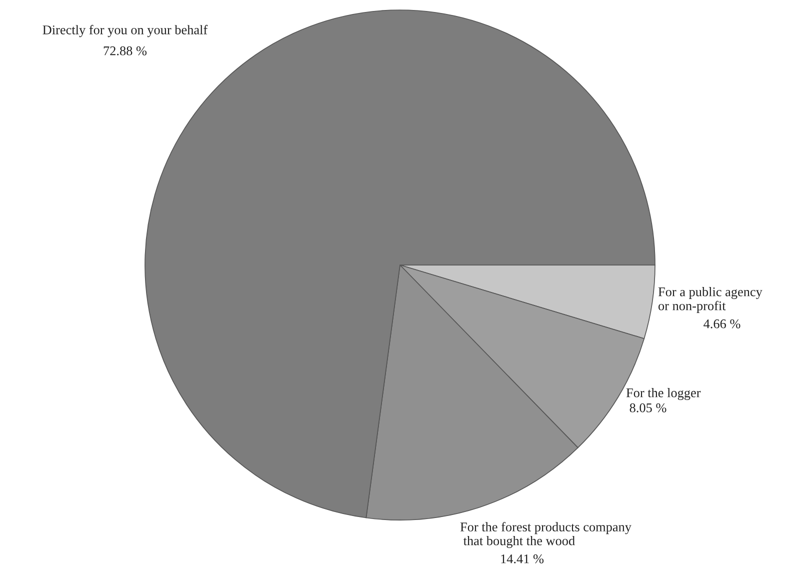 This screenshot has width=800, height=577. I want to click on slice-label: For the forest products company that bought the wood, so click(546, 535).